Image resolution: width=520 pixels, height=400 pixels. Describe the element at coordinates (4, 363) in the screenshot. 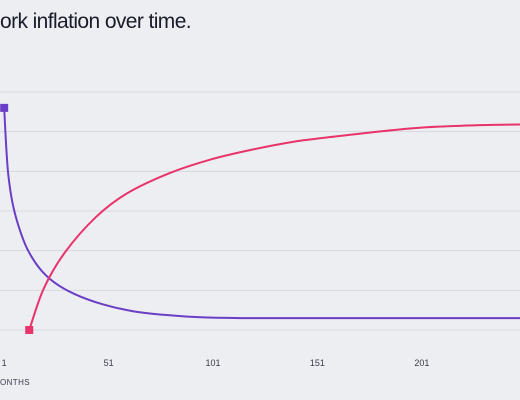

I see `x-tick-label-0: 1` at that location.